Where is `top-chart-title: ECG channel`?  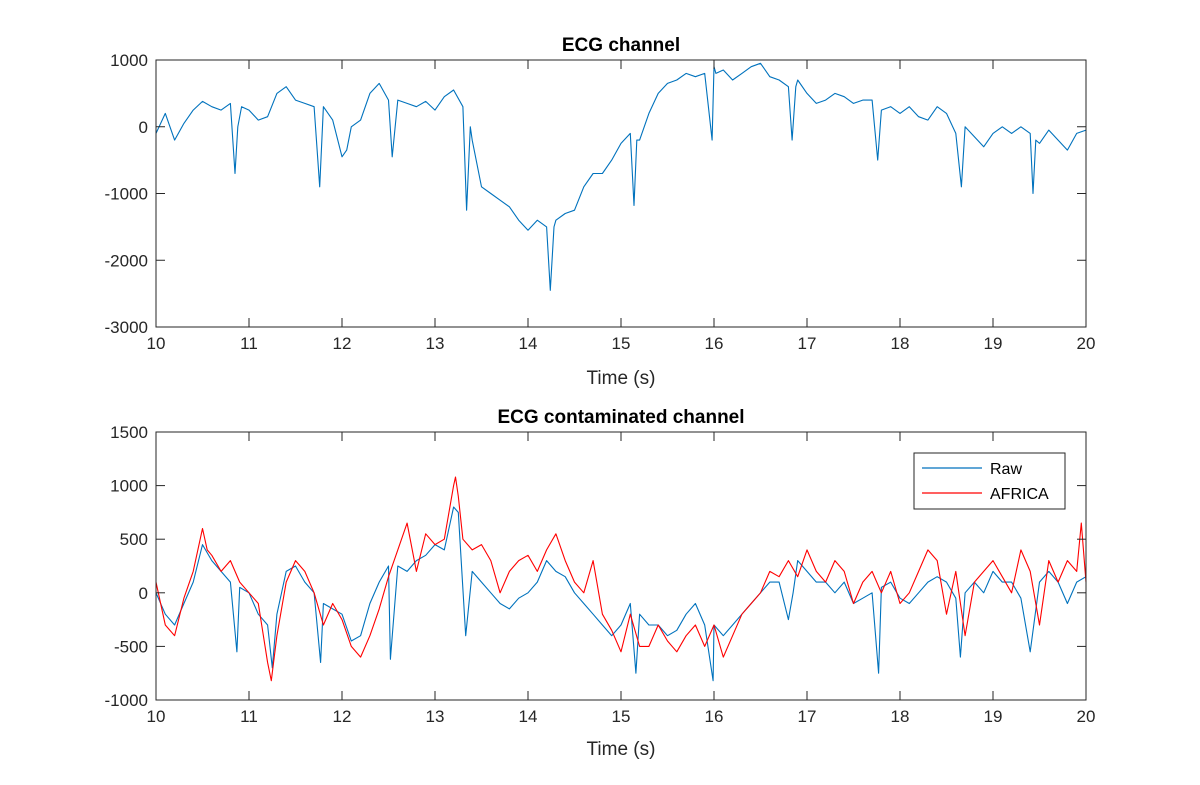
top-chart-title: ECG channel is located at coordinates (621, 45).